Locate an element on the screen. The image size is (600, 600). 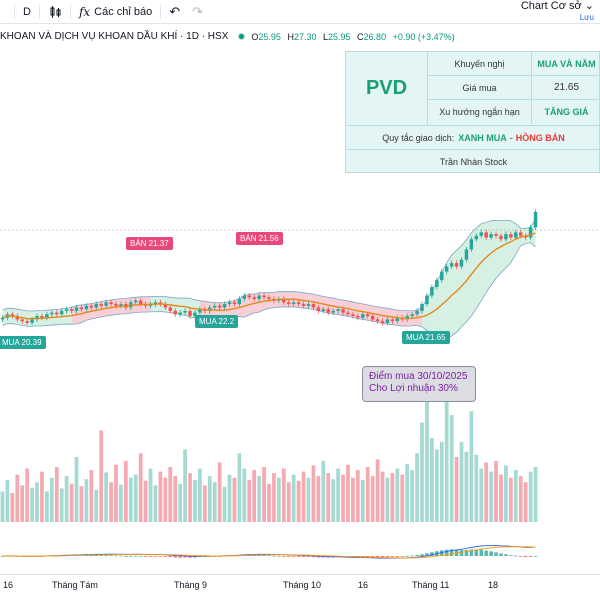
buy-signal-label: MUA 22.2 is located at coordinates (217, 321).